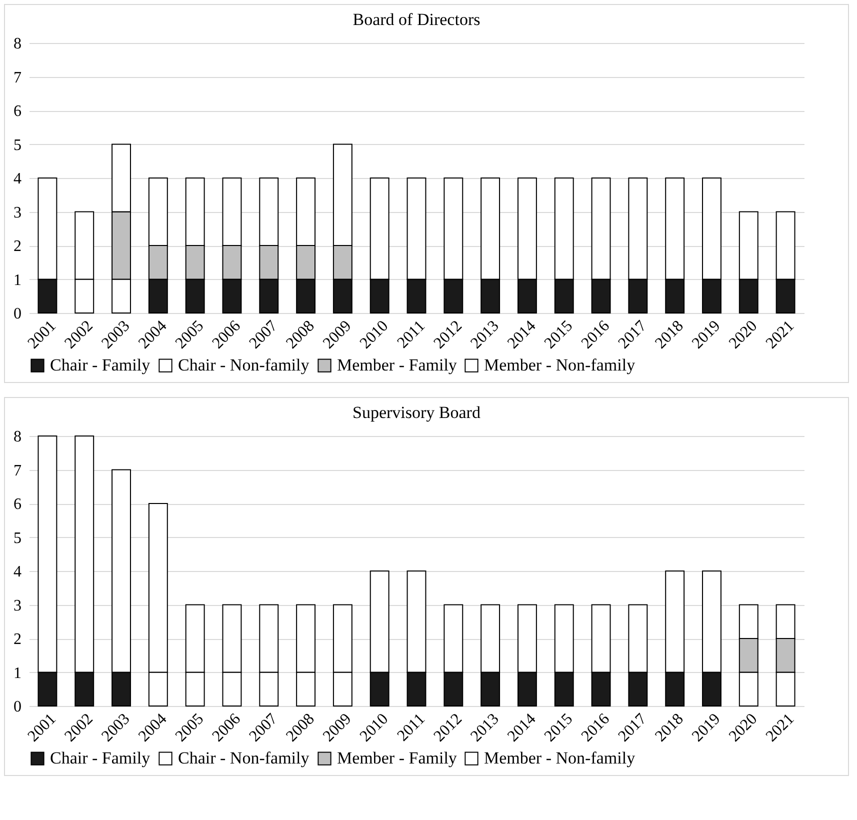 The height and width of the screenshot is (820, 857). I want to click on chart-title: Board of Directors, so click(416, 19).